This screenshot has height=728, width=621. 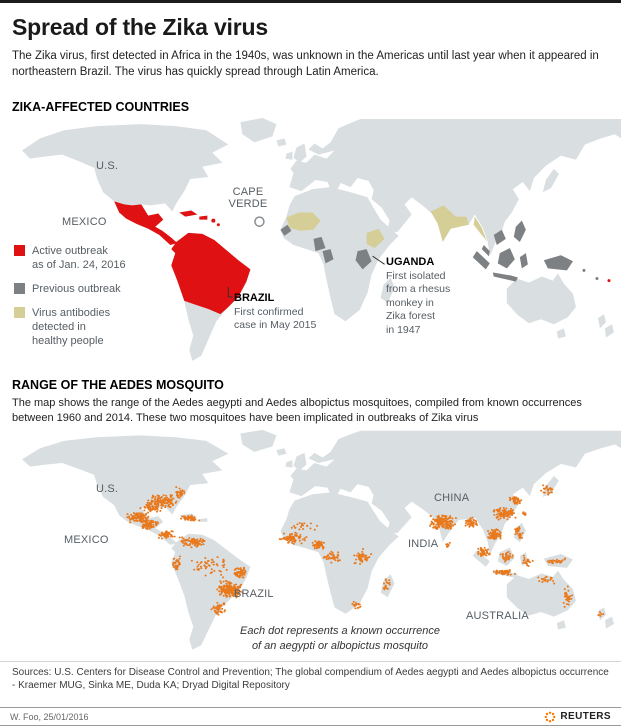 What do you see at coordinates (439, 251) in the screenshot?
I see `region-previous-outbreak` at bounding box center [439, 251].